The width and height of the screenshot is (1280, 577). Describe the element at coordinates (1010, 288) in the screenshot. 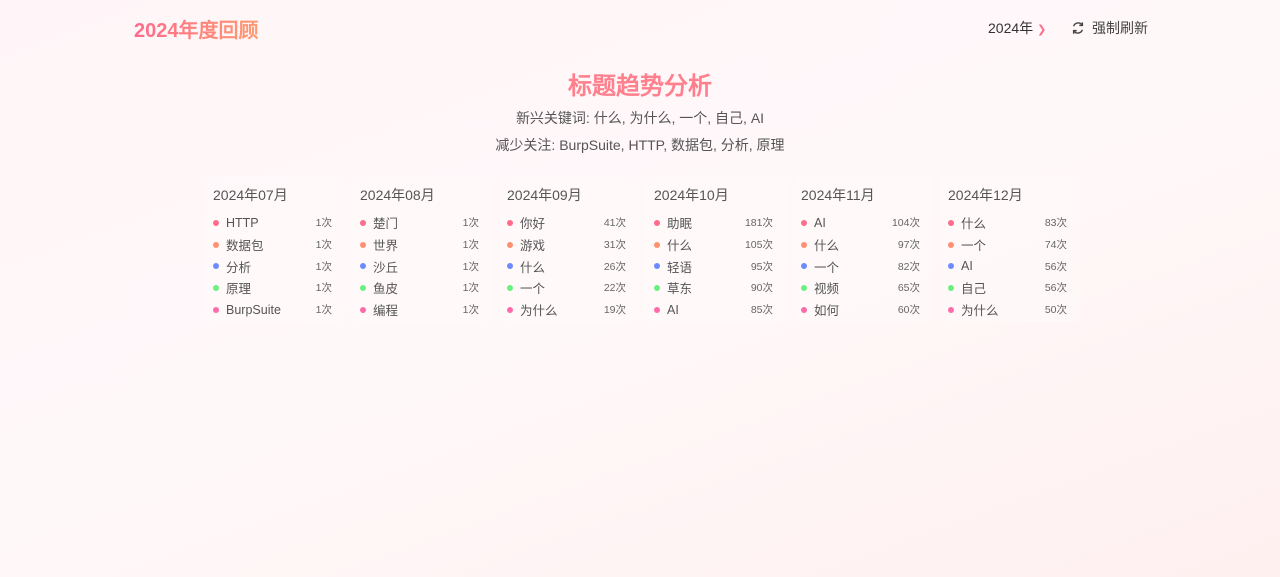

I see `keyword-item: 自己 56次` at that location.